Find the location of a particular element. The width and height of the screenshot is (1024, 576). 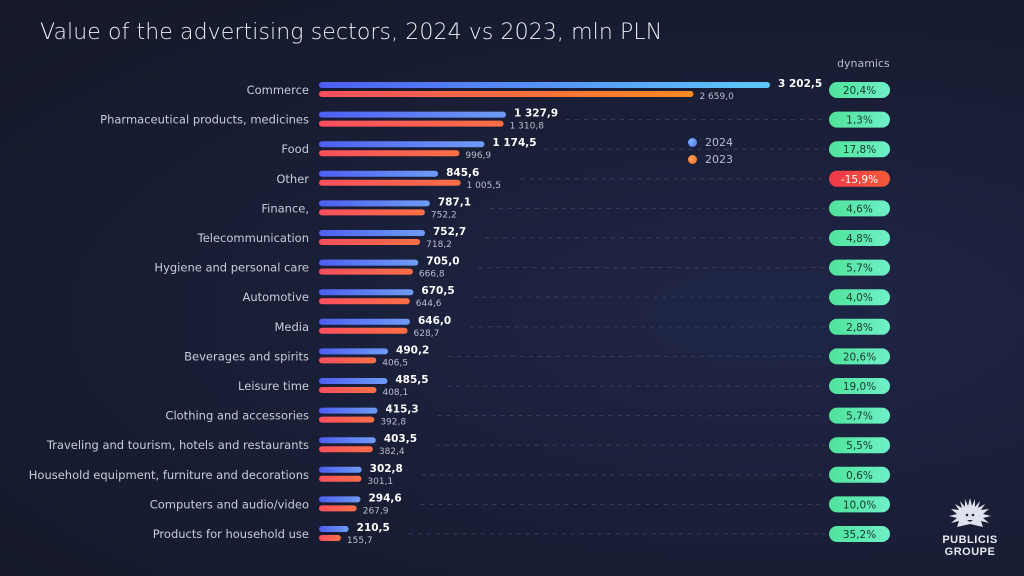

dynamics-value: 35,2% is located at coordinates (859, 535).